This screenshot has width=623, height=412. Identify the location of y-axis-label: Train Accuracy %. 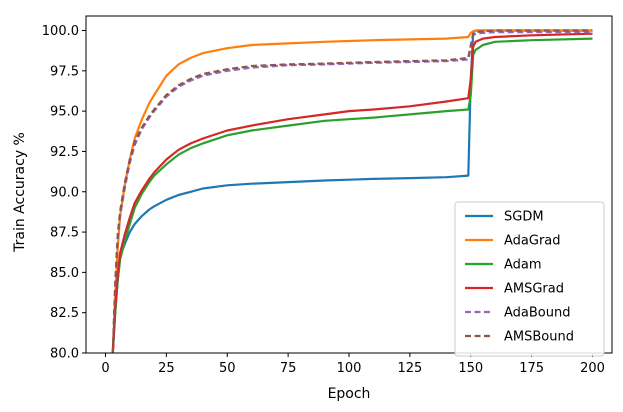
(20, 192).